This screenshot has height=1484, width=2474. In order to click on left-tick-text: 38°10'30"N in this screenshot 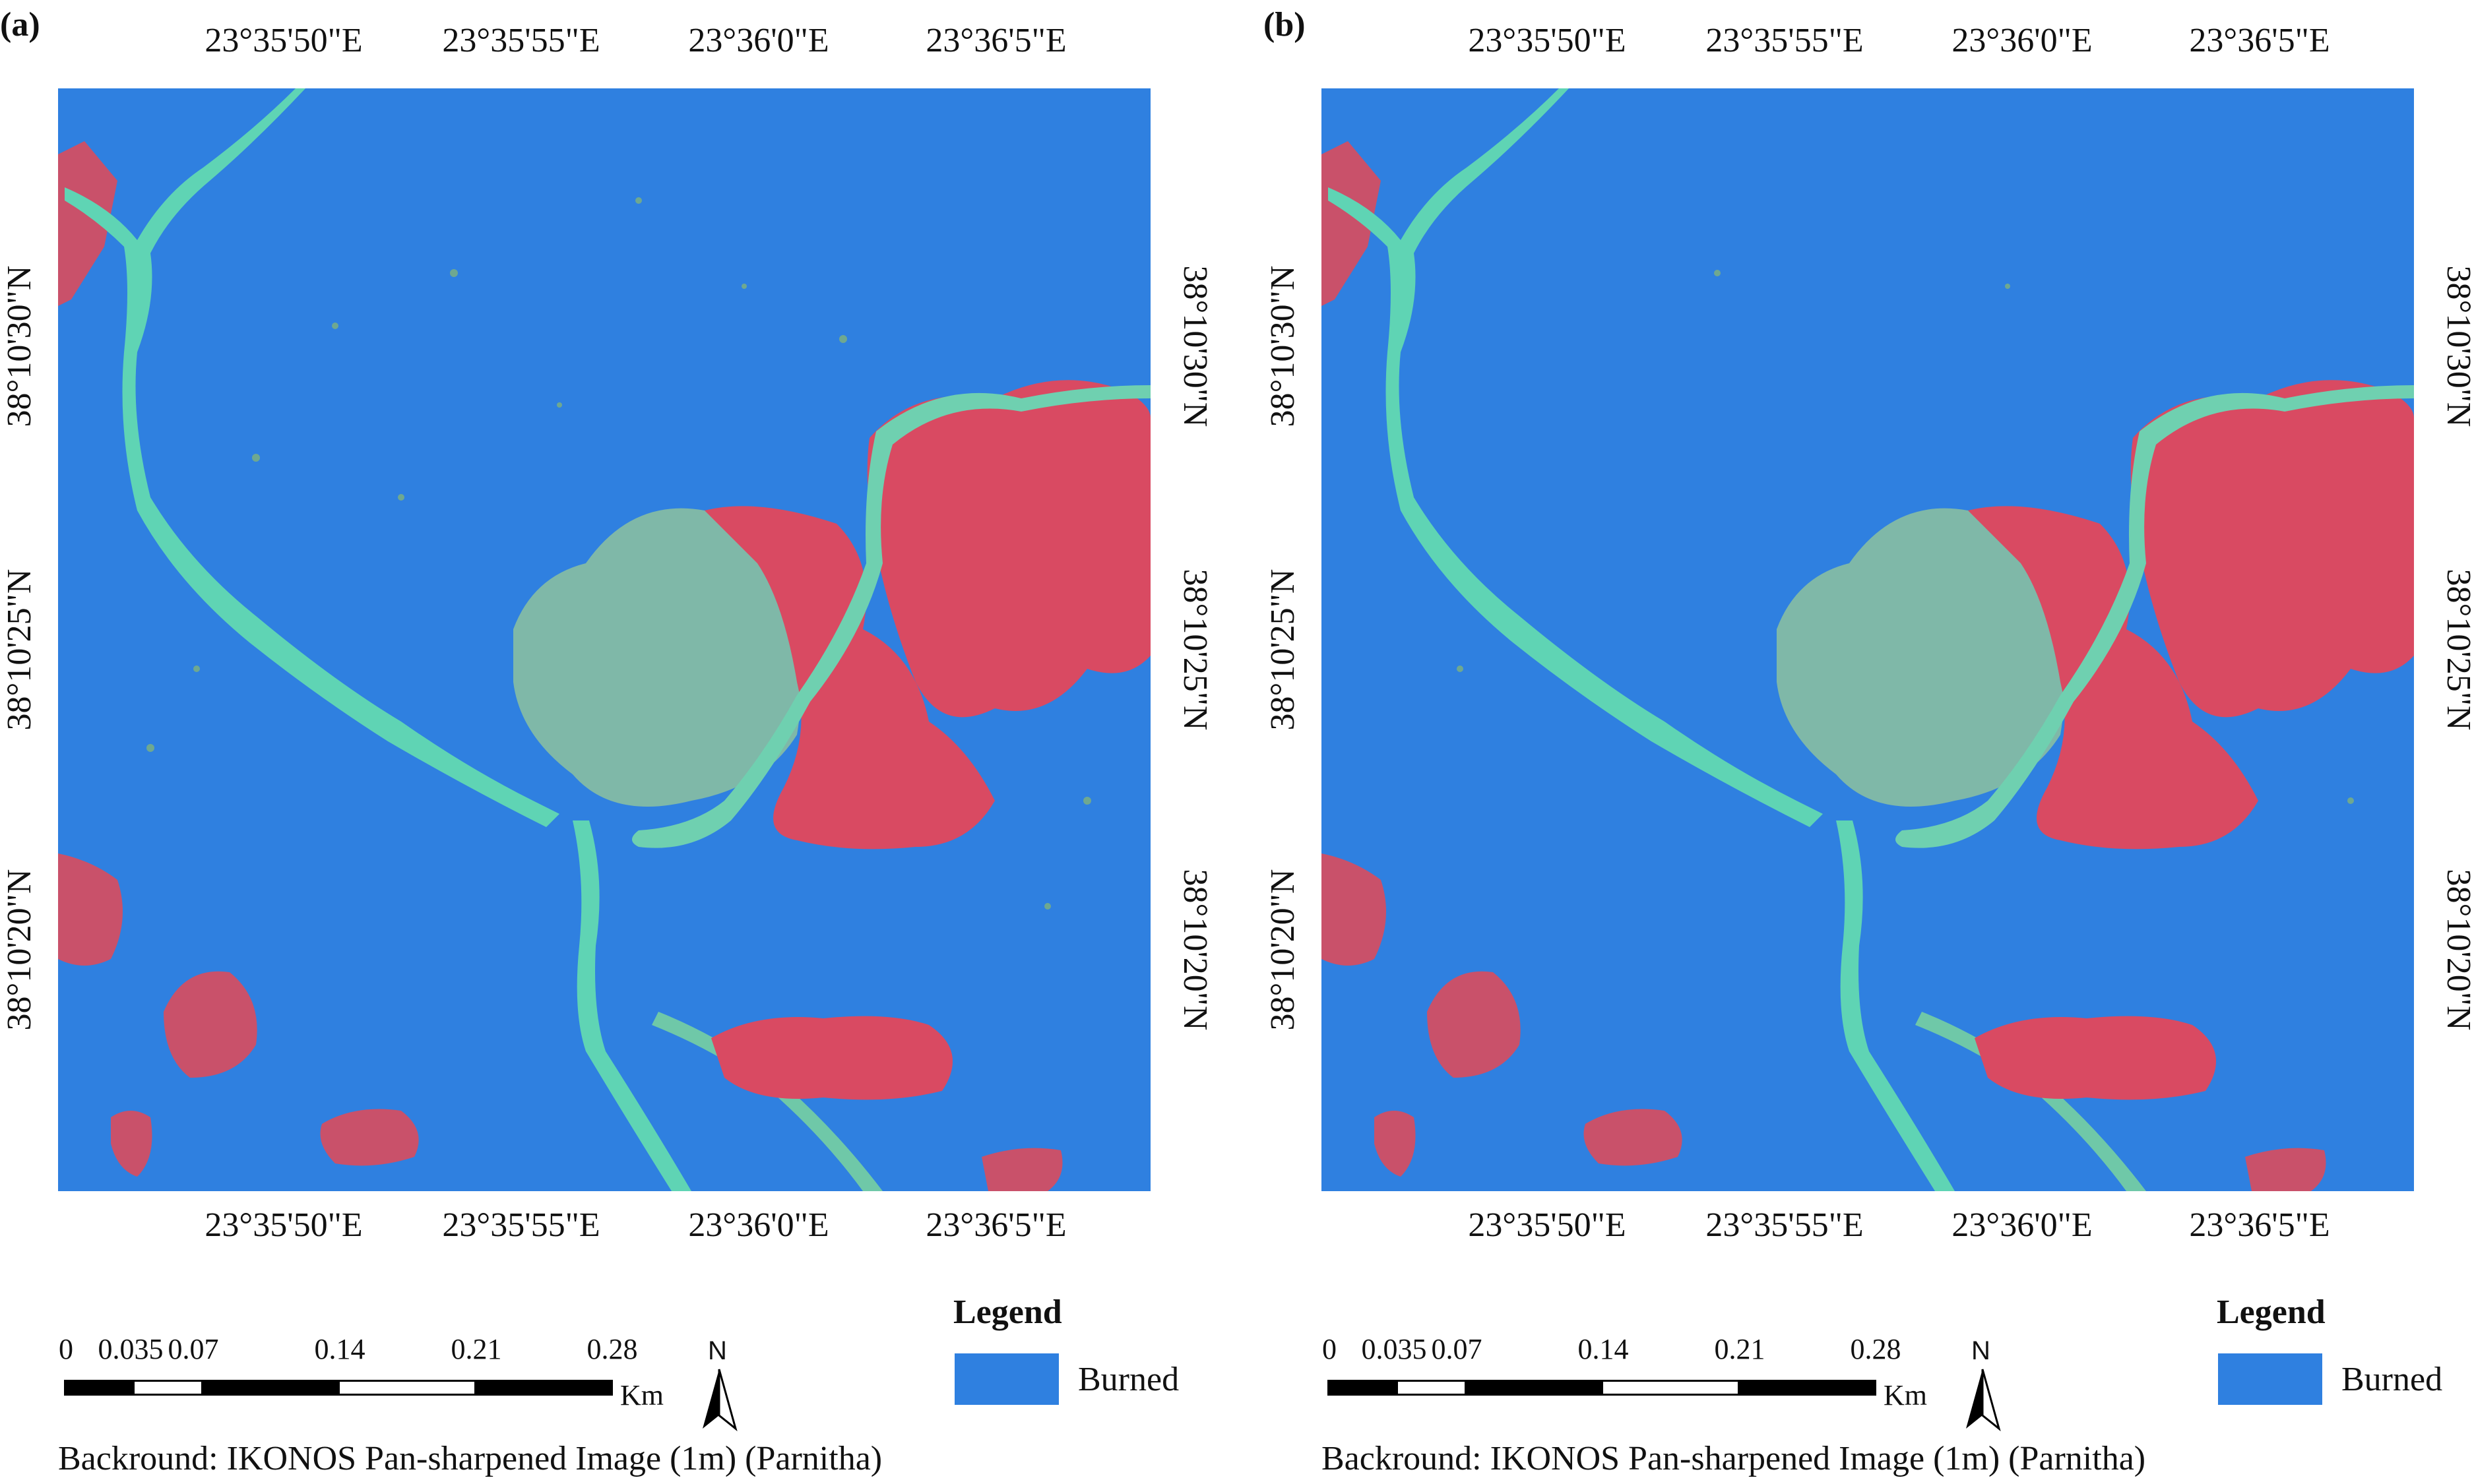, I will do `click(19, 346)`.